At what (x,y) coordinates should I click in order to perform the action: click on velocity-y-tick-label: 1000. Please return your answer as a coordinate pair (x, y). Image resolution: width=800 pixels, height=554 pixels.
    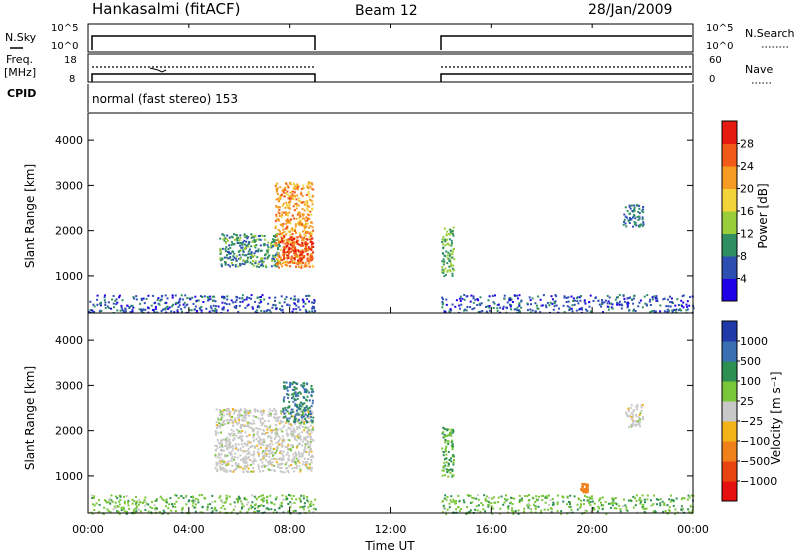
    Looking at the image, I should click on (69, 476).